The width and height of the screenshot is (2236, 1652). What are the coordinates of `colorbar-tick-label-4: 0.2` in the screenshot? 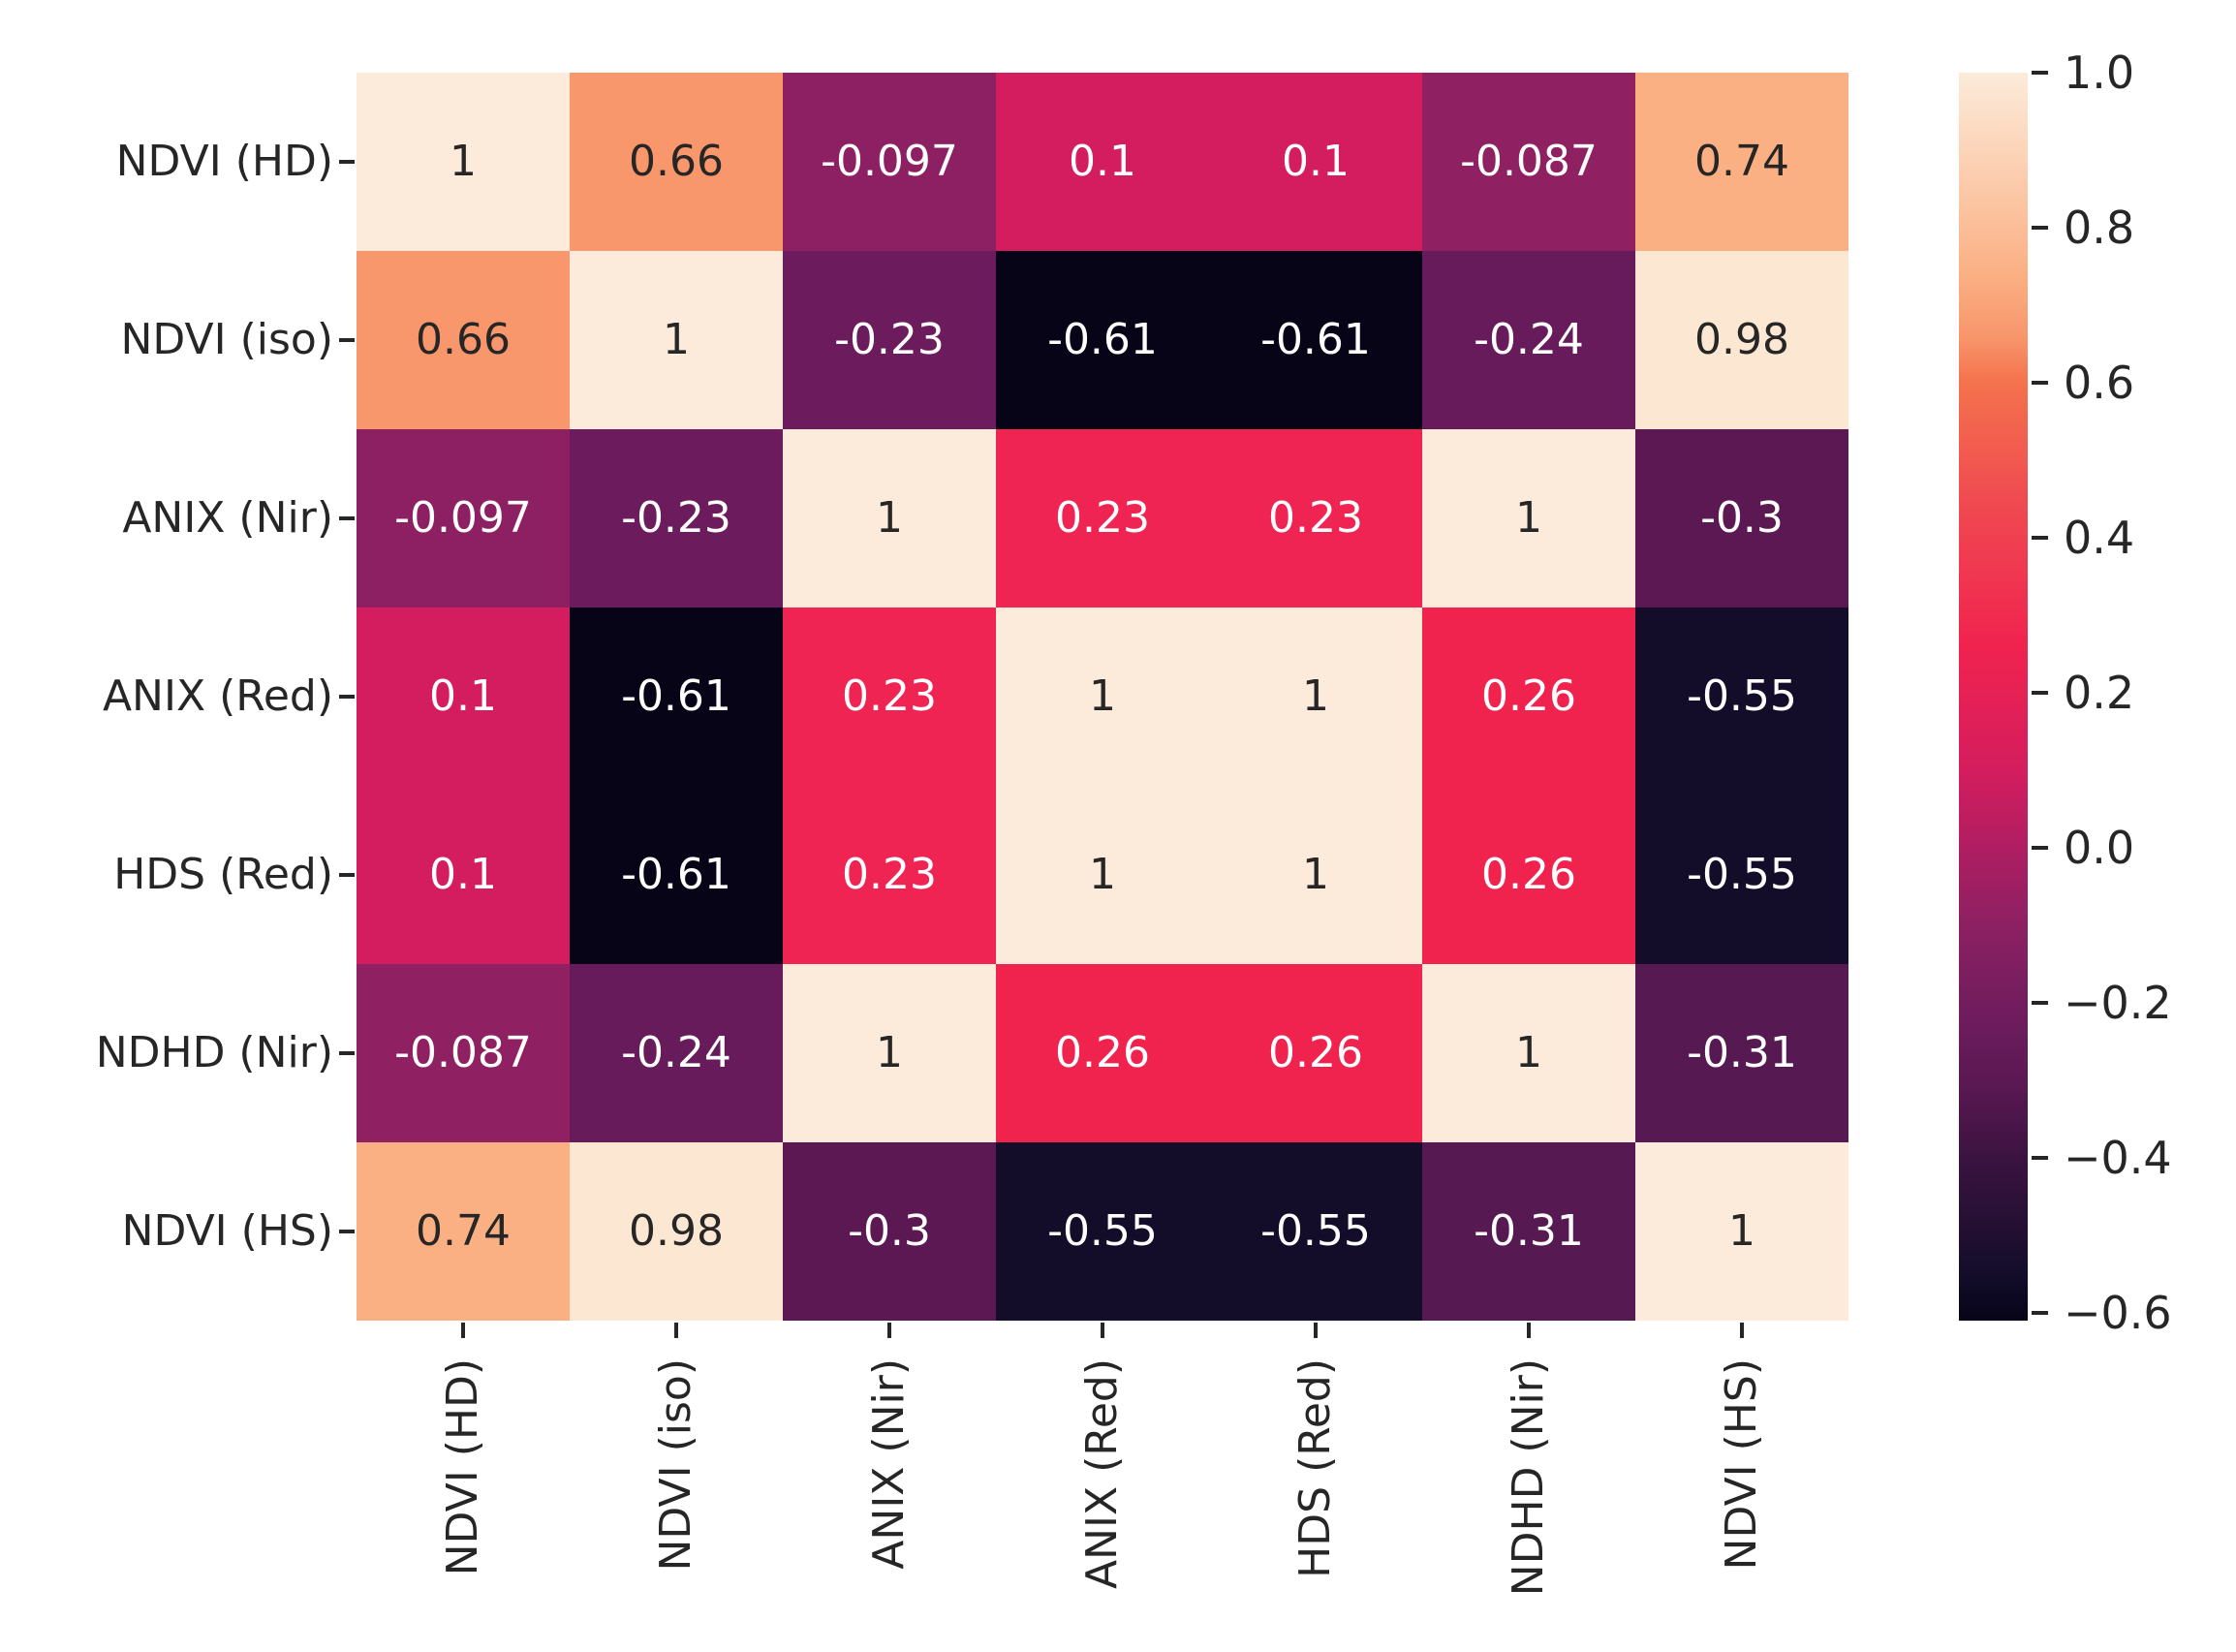 It's located at (2099, 693).